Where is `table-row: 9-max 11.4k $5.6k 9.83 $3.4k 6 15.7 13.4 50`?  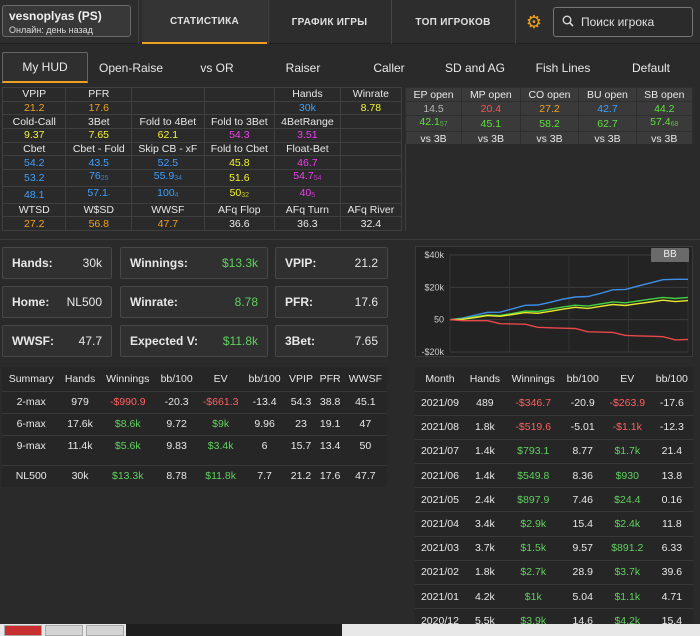
table-row: 9-max 11.4k $5.6k 9.83 $3.4k 6 15.7 13.4 50 is located at coordinates (194, 445).